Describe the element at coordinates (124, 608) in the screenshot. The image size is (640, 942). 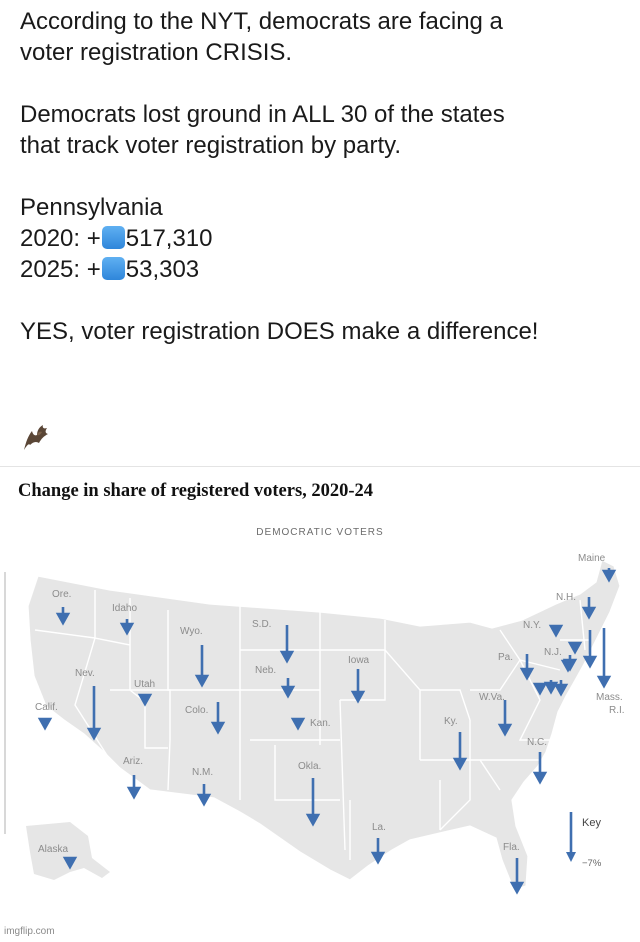
I see `state-label: Idaho` at that location.